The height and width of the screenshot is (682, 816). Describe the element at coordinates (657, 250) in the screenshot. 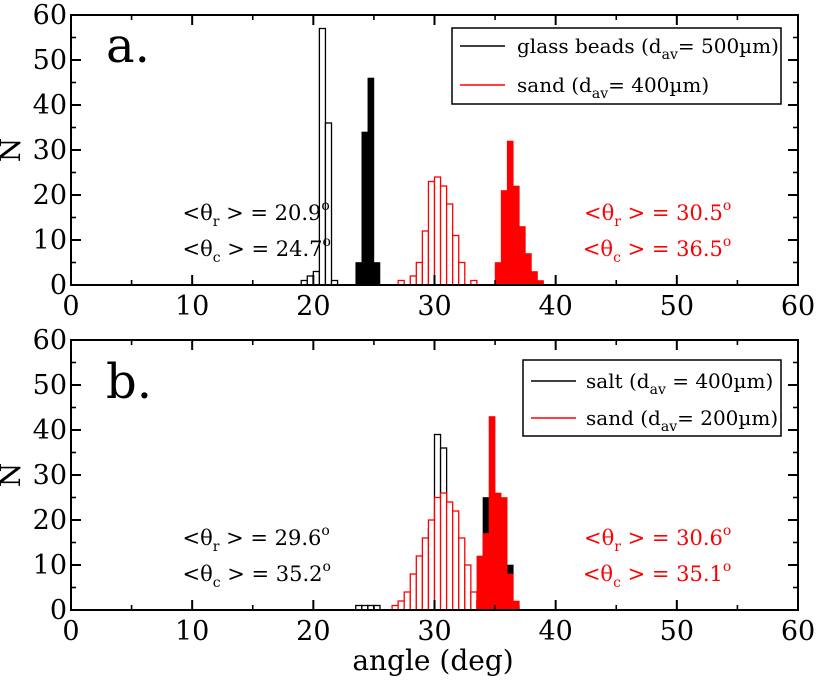

I see `mean-angle-annotation: <θc > = 36.5o` at that location.